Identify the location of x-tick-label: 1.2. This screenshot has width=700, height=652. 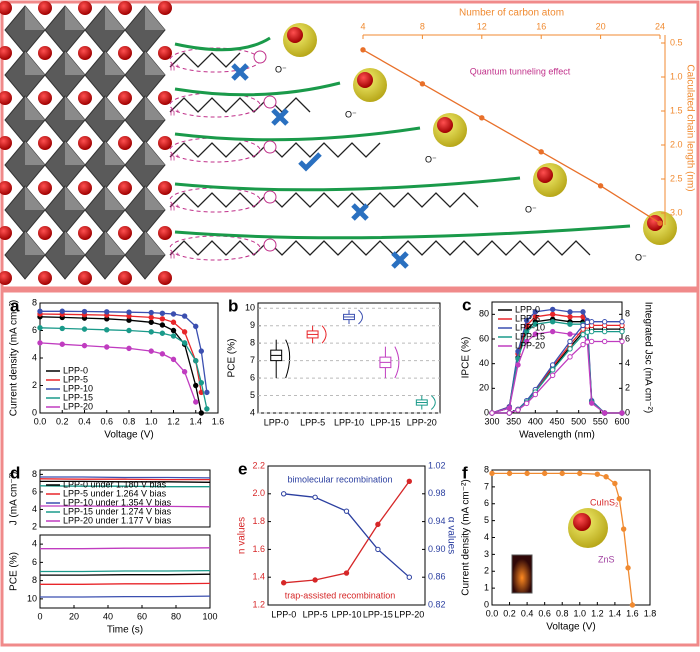
(597, 613).